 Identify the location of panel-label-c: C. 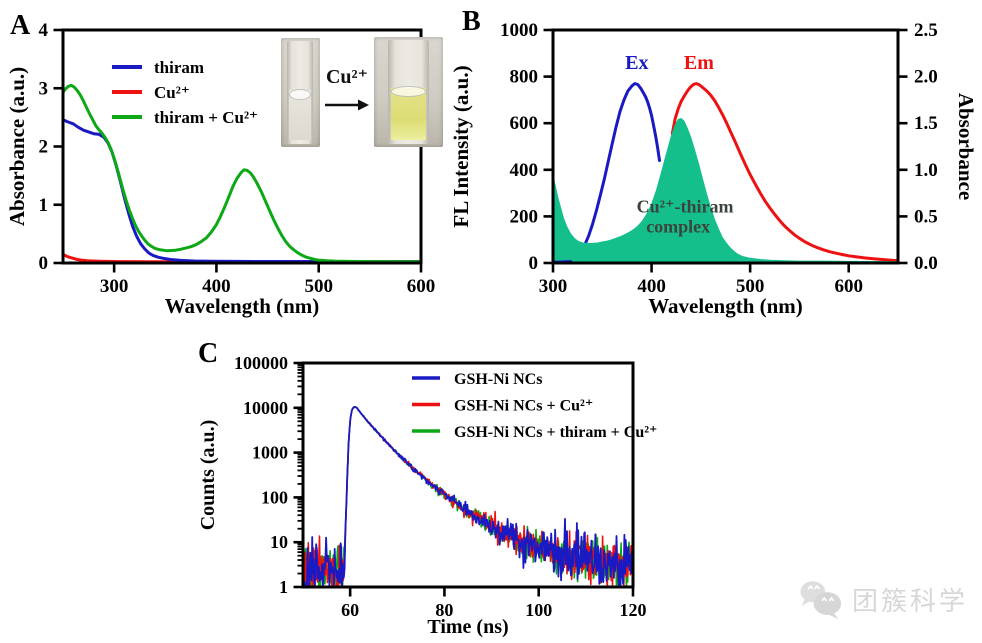
(208, 353).